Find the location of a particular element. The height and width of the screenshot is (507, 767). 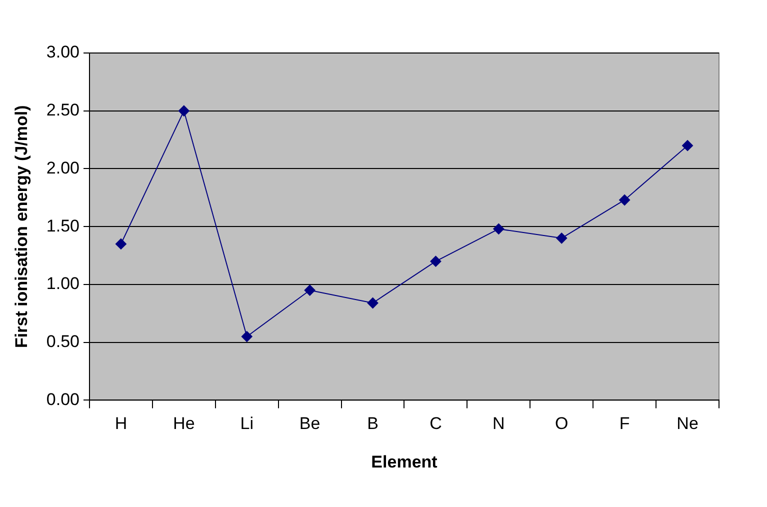

x-tick-label: Ne is located at coordinates (687, 424).